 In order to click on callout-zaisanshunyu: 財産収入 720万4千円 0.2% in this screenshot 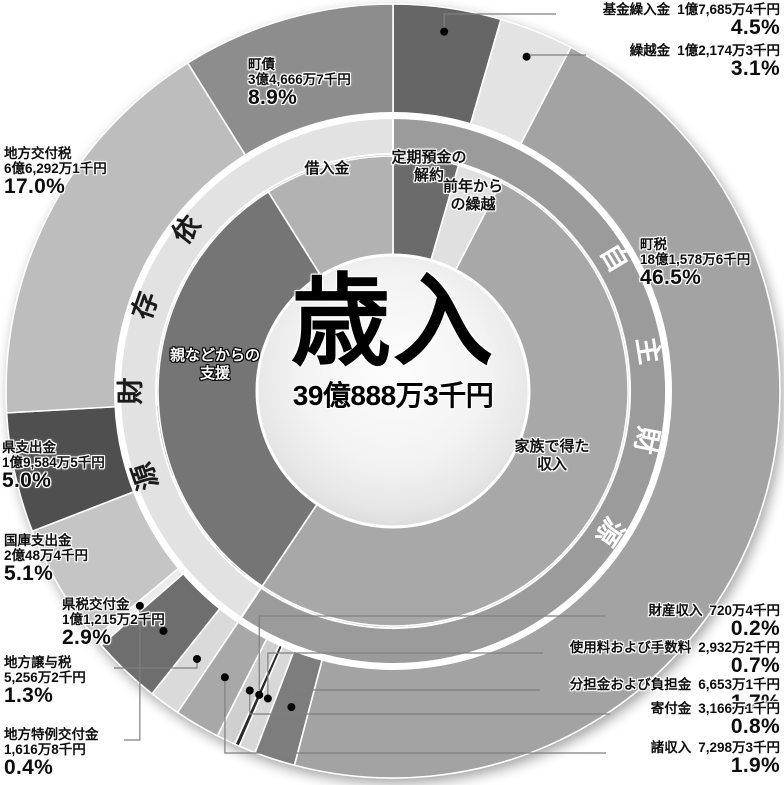, I will do `click(714, 622)`.